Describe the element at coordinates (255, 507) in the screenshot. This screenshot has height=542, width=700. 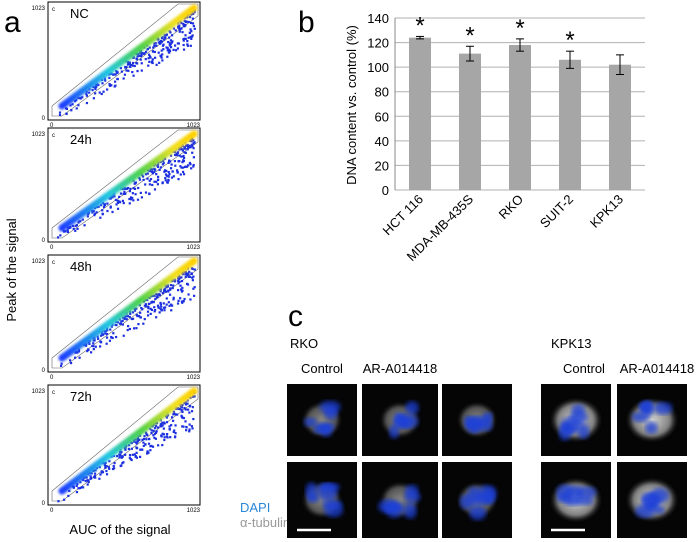
I see `stain-label: DAPI` at that location.